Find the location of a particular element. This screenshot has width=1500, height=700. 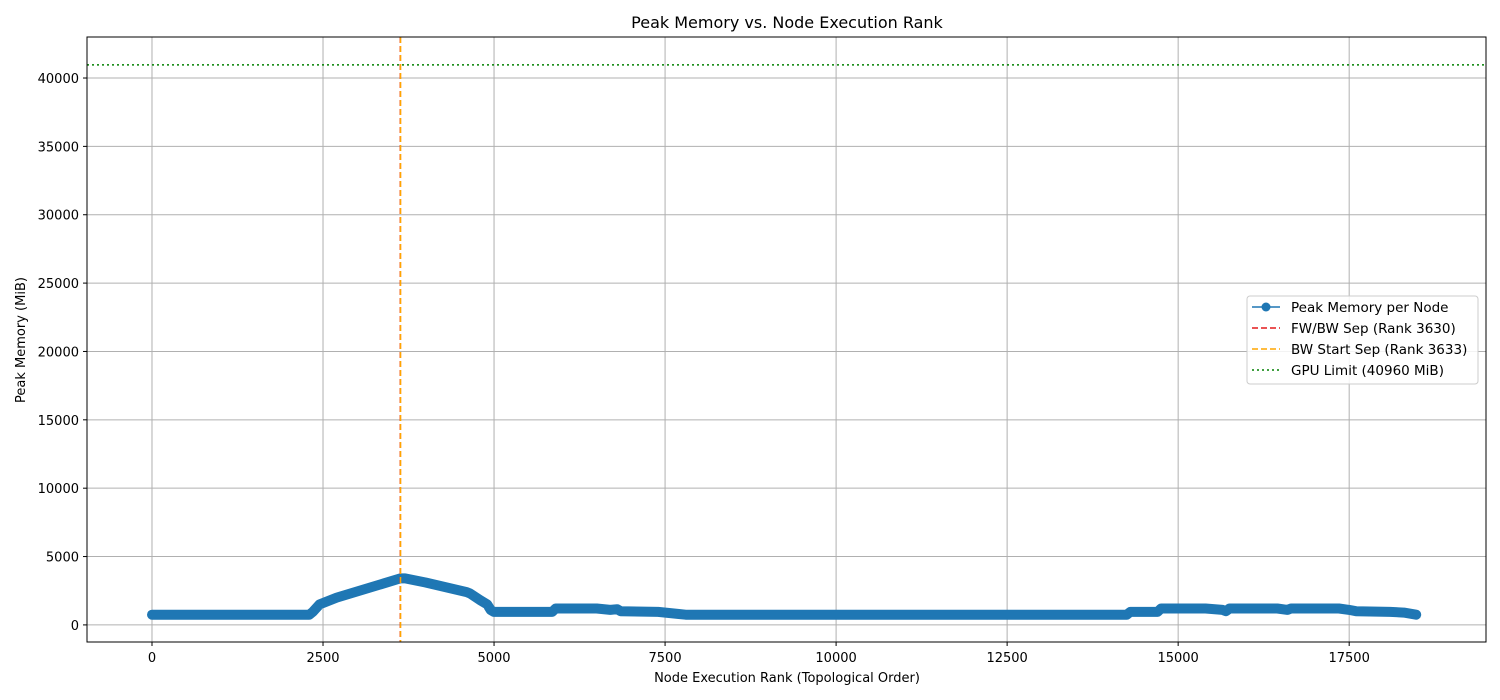

x-tick-label: 7500 is located at coordinates (665, 658).